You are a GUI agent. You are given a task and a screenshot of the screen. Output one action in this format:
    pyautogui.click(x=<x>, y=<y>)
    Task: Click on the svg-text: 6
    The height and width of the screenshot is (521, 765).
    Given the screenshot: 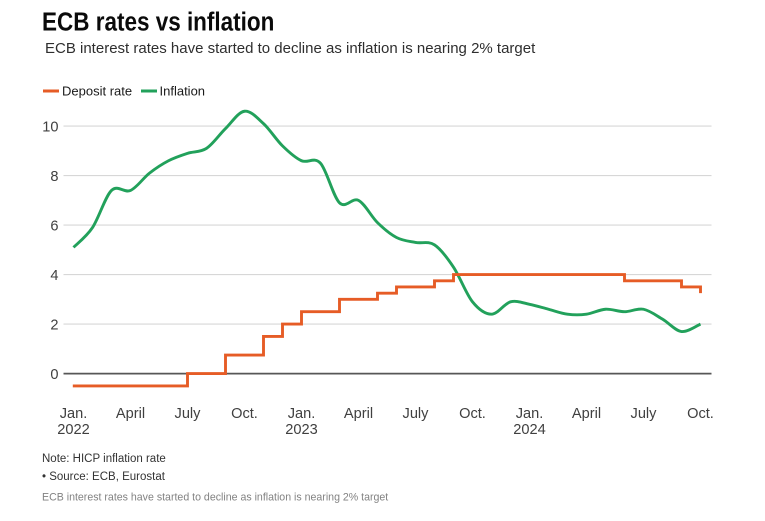 What is the action you would take?
    pyautogui.click(x=54, y=226)
    